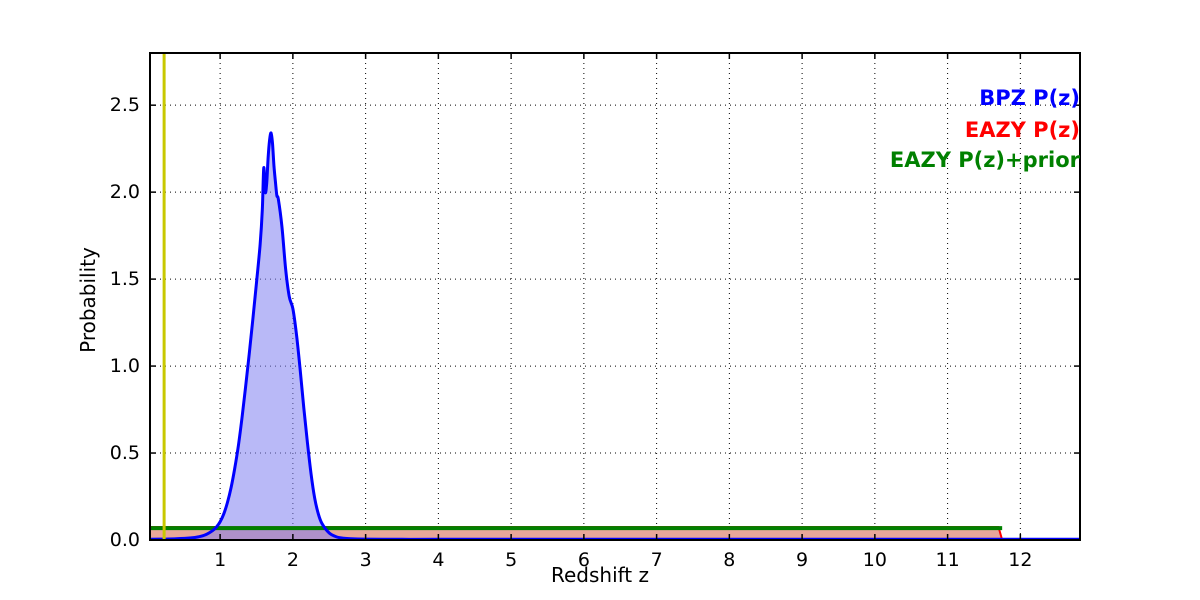 The height and width of the screenshot is (600, 1200). What do you see at coordinates (511, 560) in the screenshot?
I see `x-tick-label: 5` at bounding box center [511, 560].